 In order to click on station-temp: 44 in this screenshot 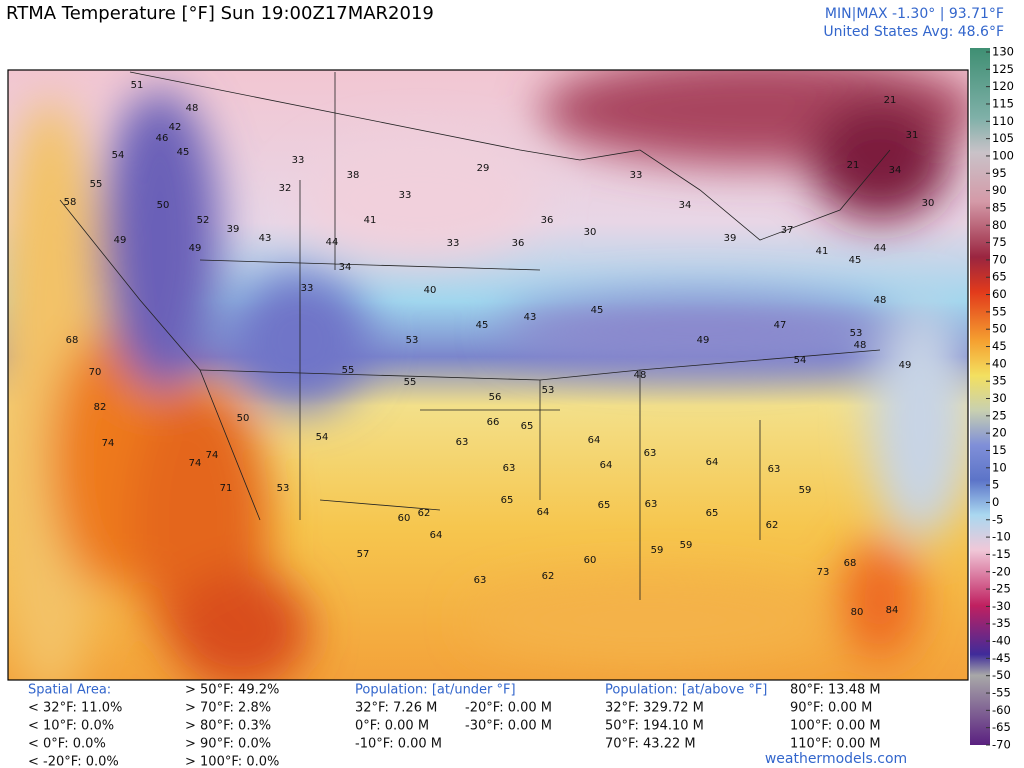, I will do `click(880, 248)`.